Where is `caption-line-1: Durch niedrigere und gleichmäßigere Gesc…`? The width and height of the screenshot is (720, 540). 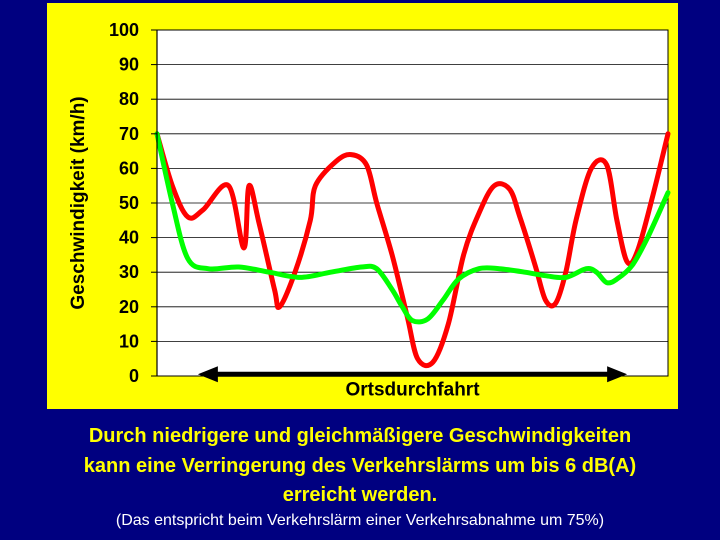 caption-line-1: Durch niedrigere und gleichmäßigere Gesc… is located at coordinates (360, 436).